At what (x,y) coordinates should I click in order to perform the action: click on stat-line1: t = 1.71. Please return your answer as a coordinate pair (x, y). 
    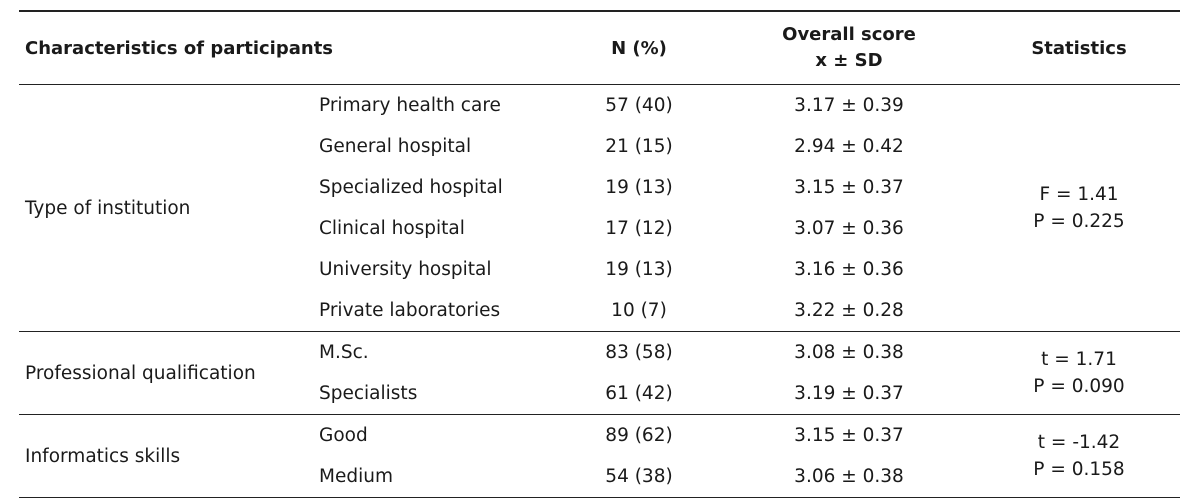
    Looking at the image, I should click on (1079, 359).